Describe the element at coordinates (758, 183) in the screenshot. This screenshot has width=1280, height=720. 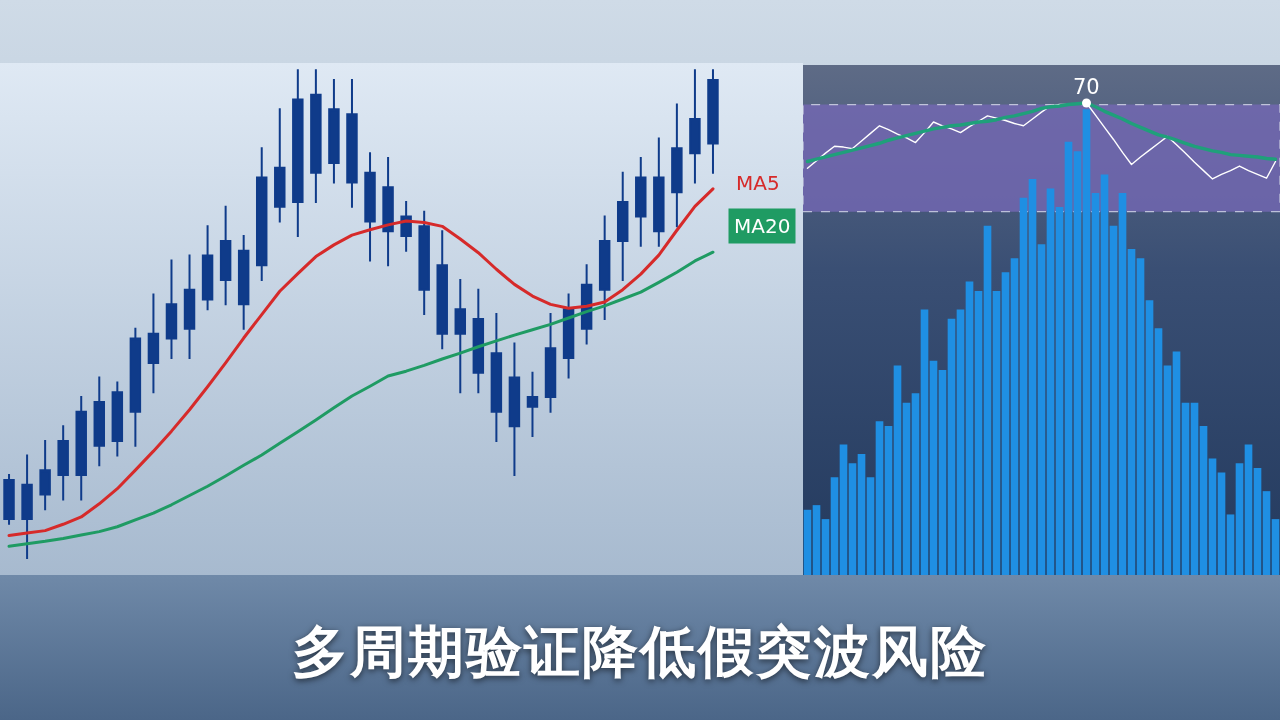
I see `series-label: MA5` at that location.